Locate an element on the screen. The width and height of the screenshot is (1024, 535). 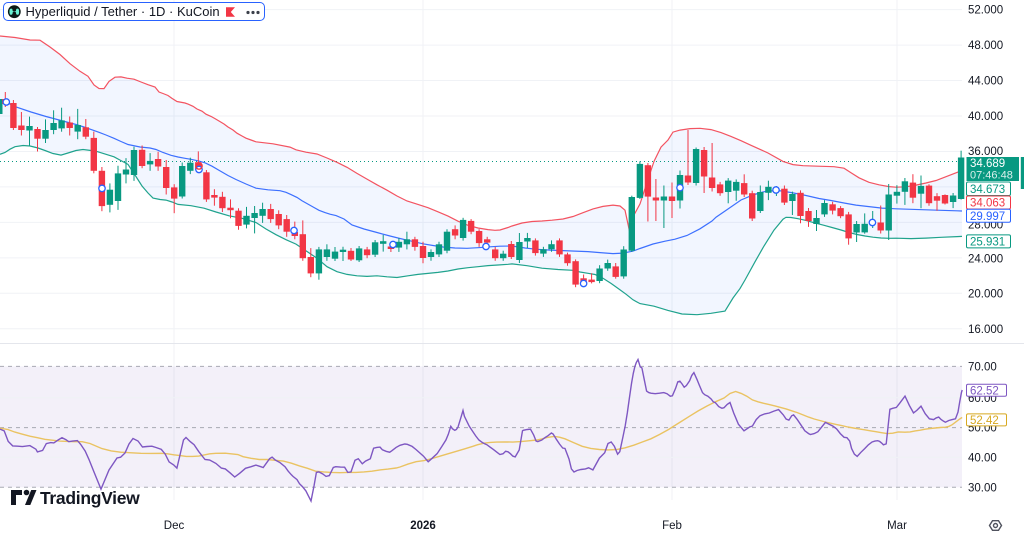
svg-text: 70.00 is located at coordinates (982, 367).